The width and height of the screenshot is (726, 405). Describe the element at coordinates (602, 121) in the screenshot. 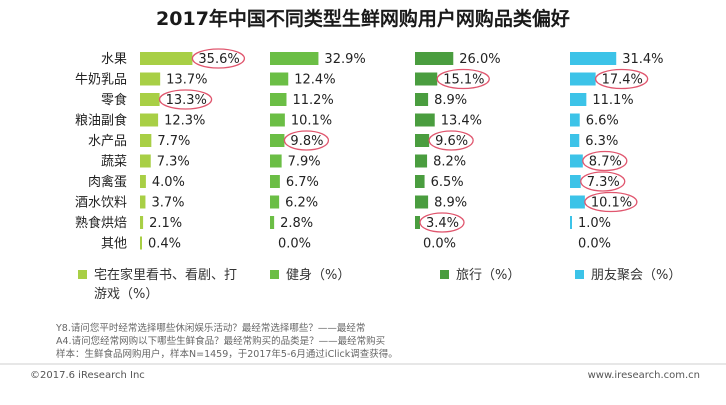

I see `data-label: 6.6%` at that location.